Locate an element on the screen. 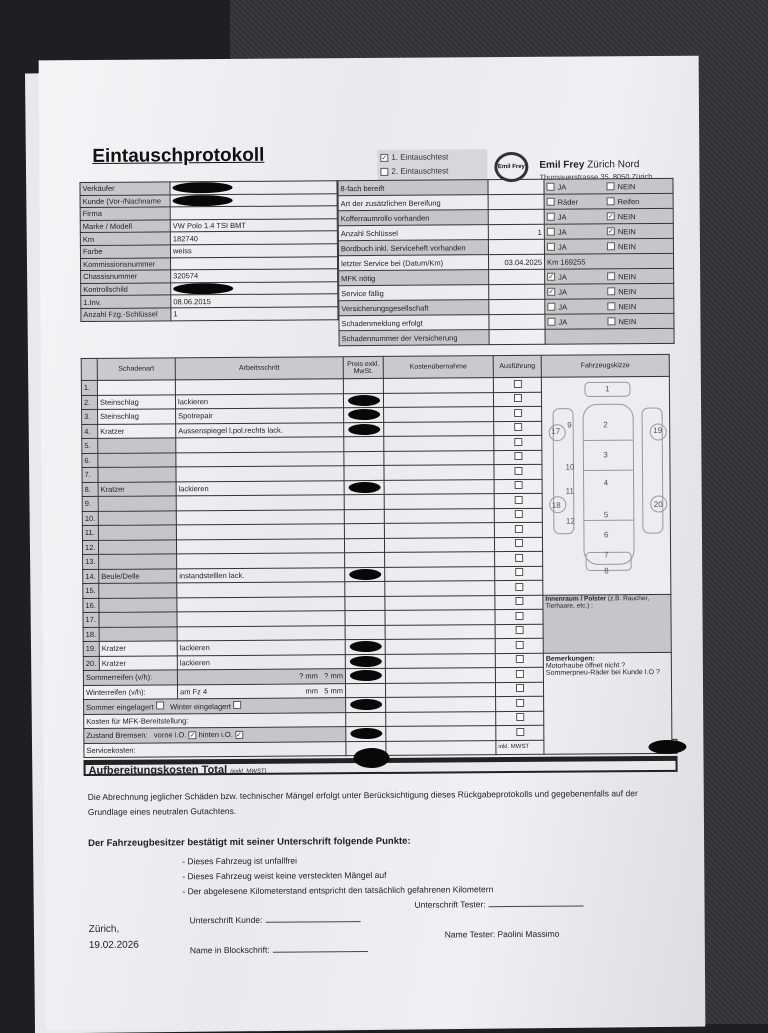 This screenshot has height=1033, width=768. brakes-rear-checkbox: ✓ is located at coordinates (239, 735).